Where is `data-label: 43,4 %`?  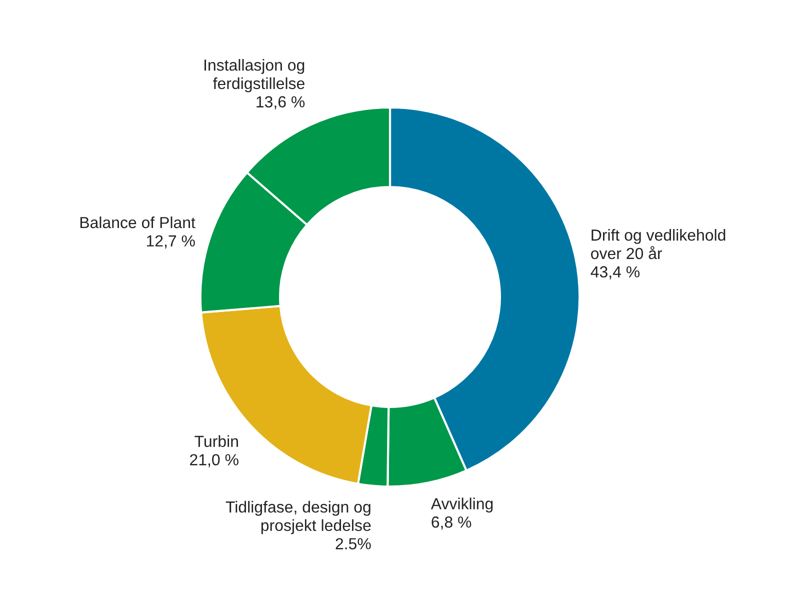
data-label: 43,4 % is located at coordinates (615, 273).